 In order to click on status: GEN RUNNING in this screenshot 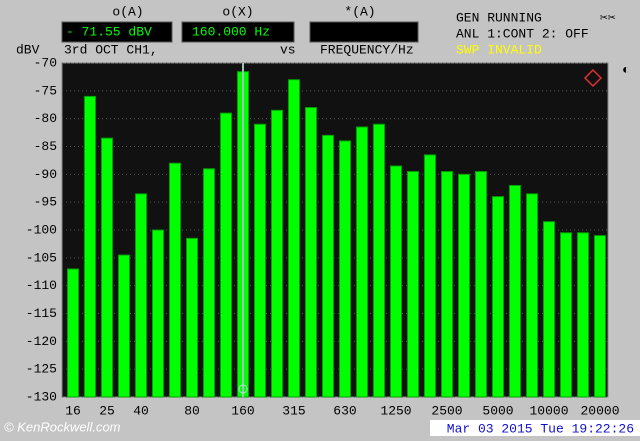, I will do `click(499, 17)`.